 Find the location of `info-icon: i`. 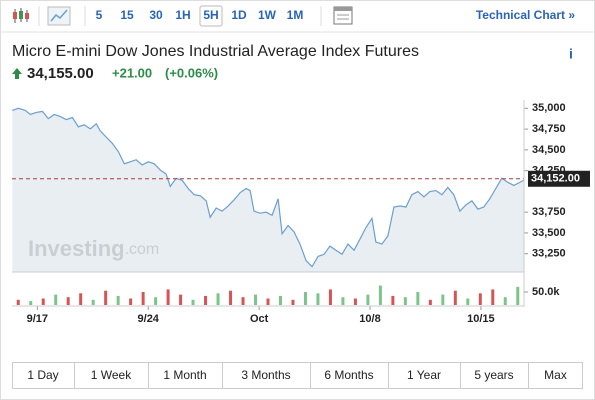

info-icon: i is located at coordinates (571, 54).